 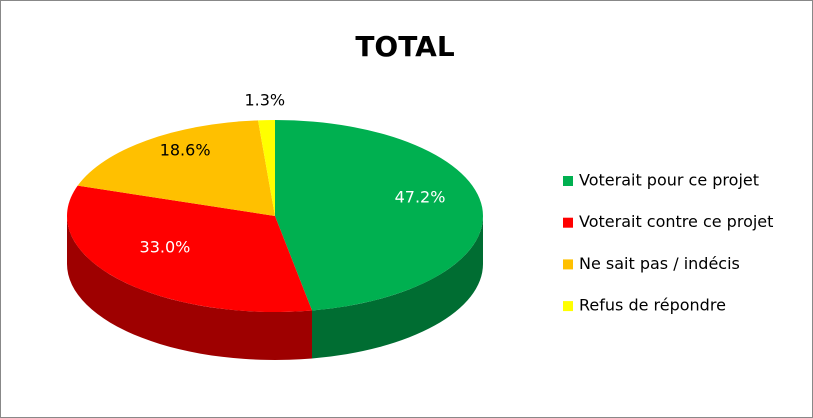 What do you see at coordinates (264, 99) in the screenshot?
I see `data-label: 1.3%` at bounding box center [264, 99].